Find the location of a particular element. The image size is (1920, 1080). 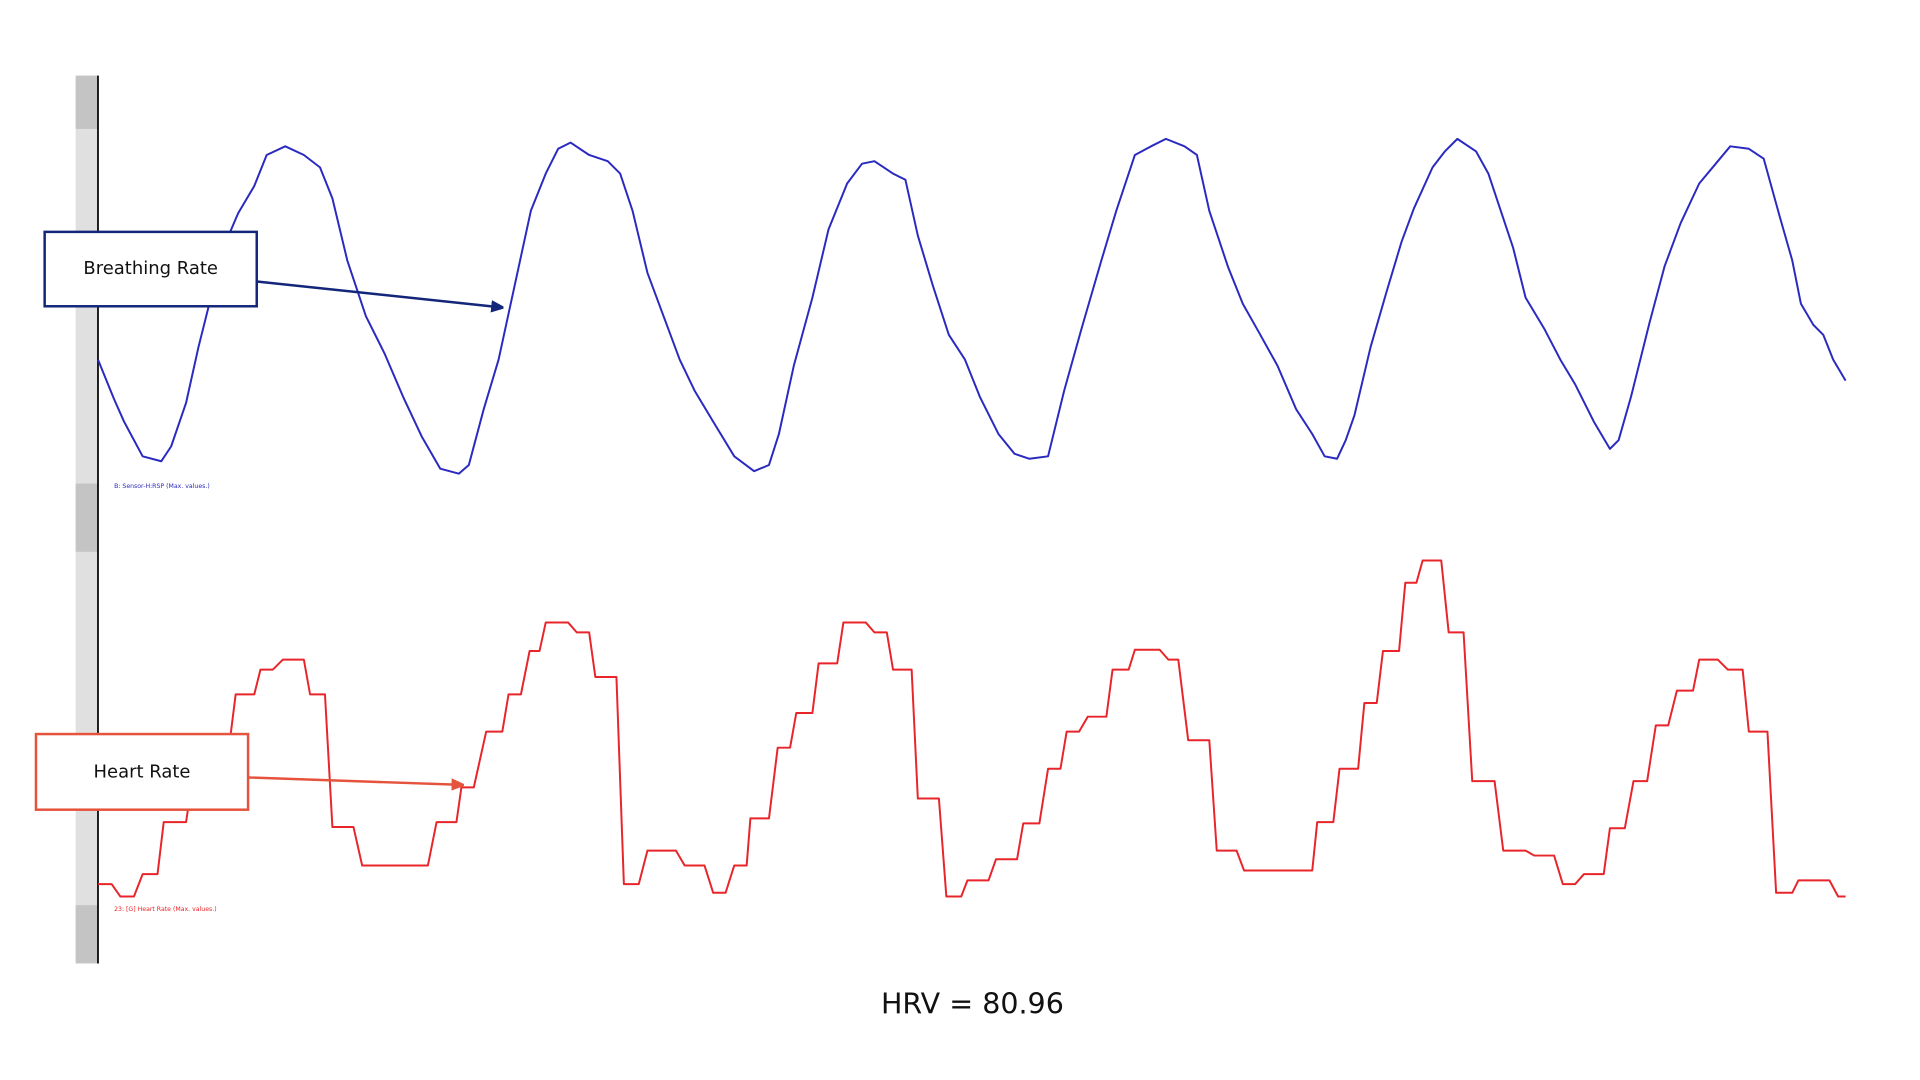

left-scale is located at coordinates (87, 519).